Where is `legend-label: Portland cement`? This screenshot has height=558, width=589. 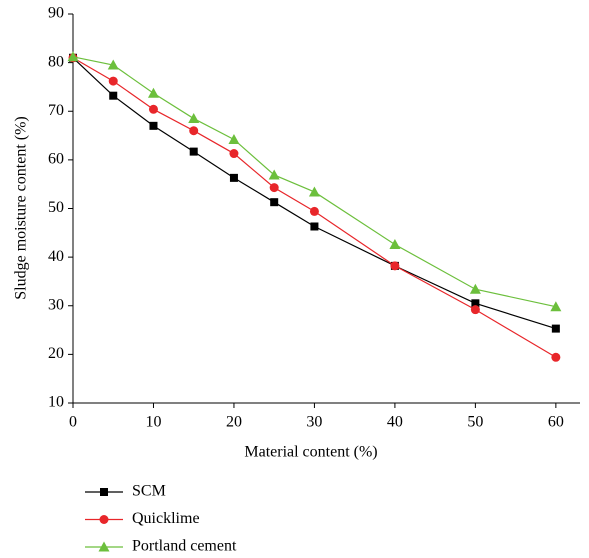
legend-label: Portland cement is located at coordinates (184, 546).